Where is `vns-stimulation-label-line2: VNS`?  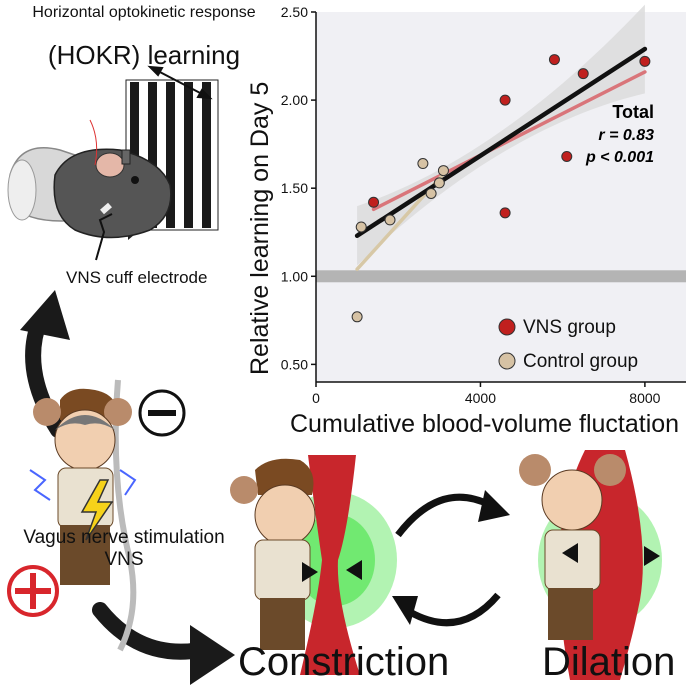 vns-stimulation-label-line2: VNS is located at coordinates (124, 559).